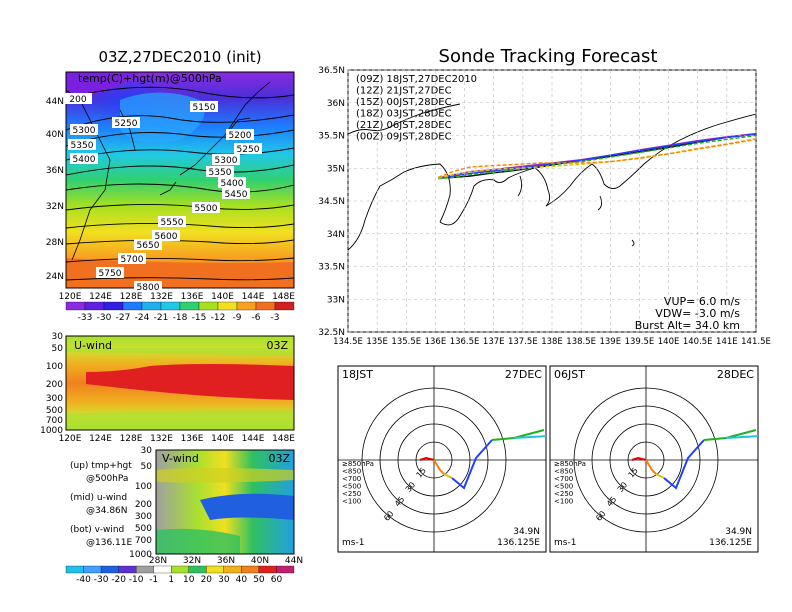 Image resolution: width=792 pixels, height=612 pixels. Describe the element at coordinates (756, 342) in the screenshot. I see `lon-tick-label: 141.5E` at that location.